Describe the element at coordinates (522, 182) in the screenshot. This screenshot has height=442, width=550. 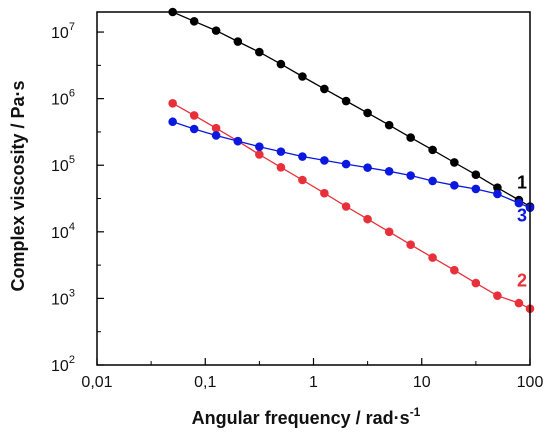
I see `series-label-1: 1` at that location.